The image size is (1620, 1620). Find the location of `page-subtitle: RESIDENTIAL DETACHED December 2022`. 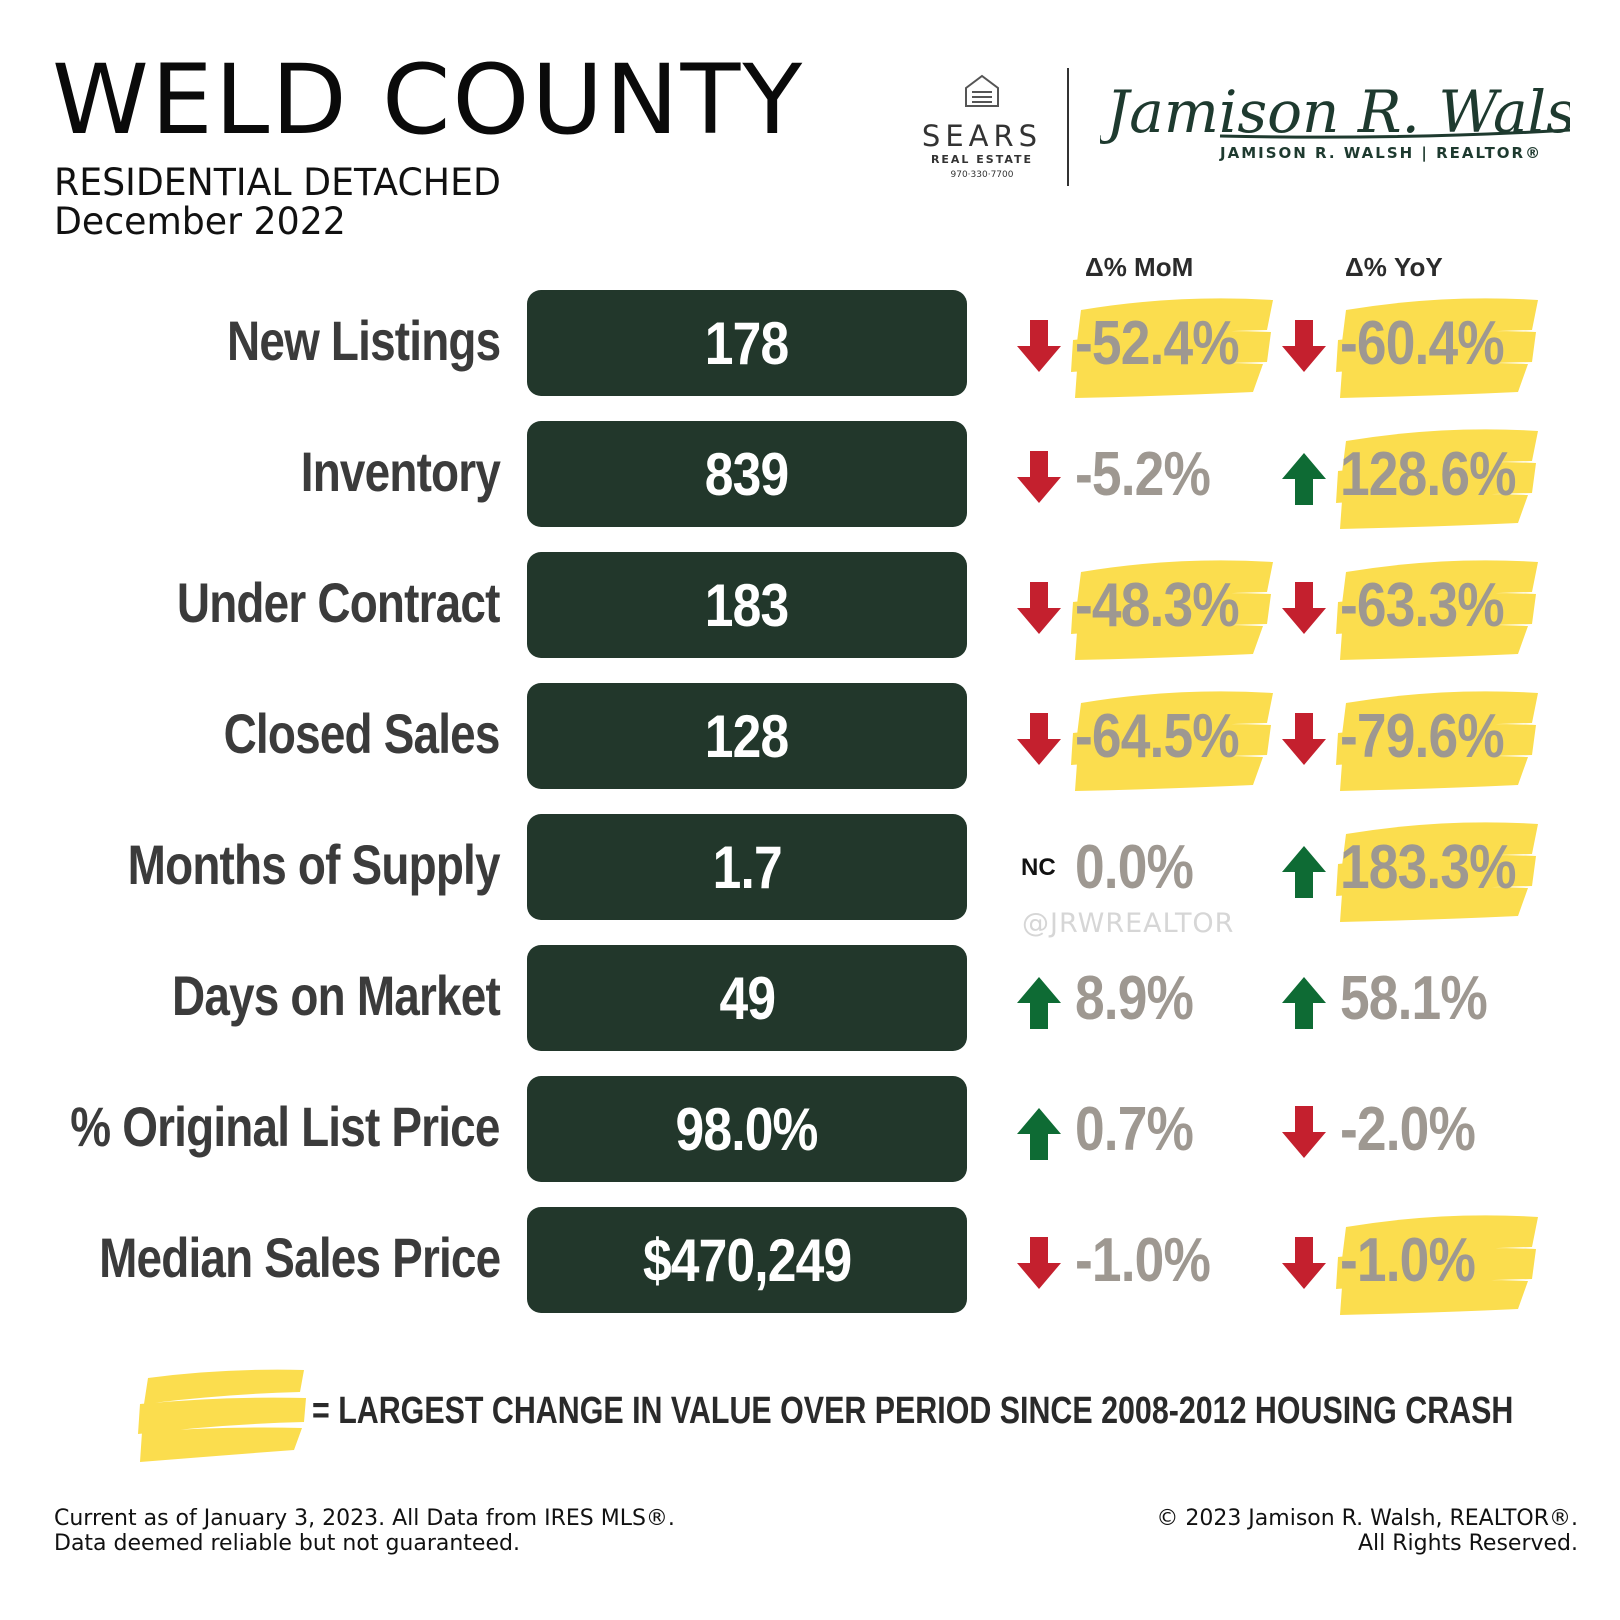

page-subtitle: RESIDENTIAL DETACHED December 2022 is located at coordinates (277, 202).